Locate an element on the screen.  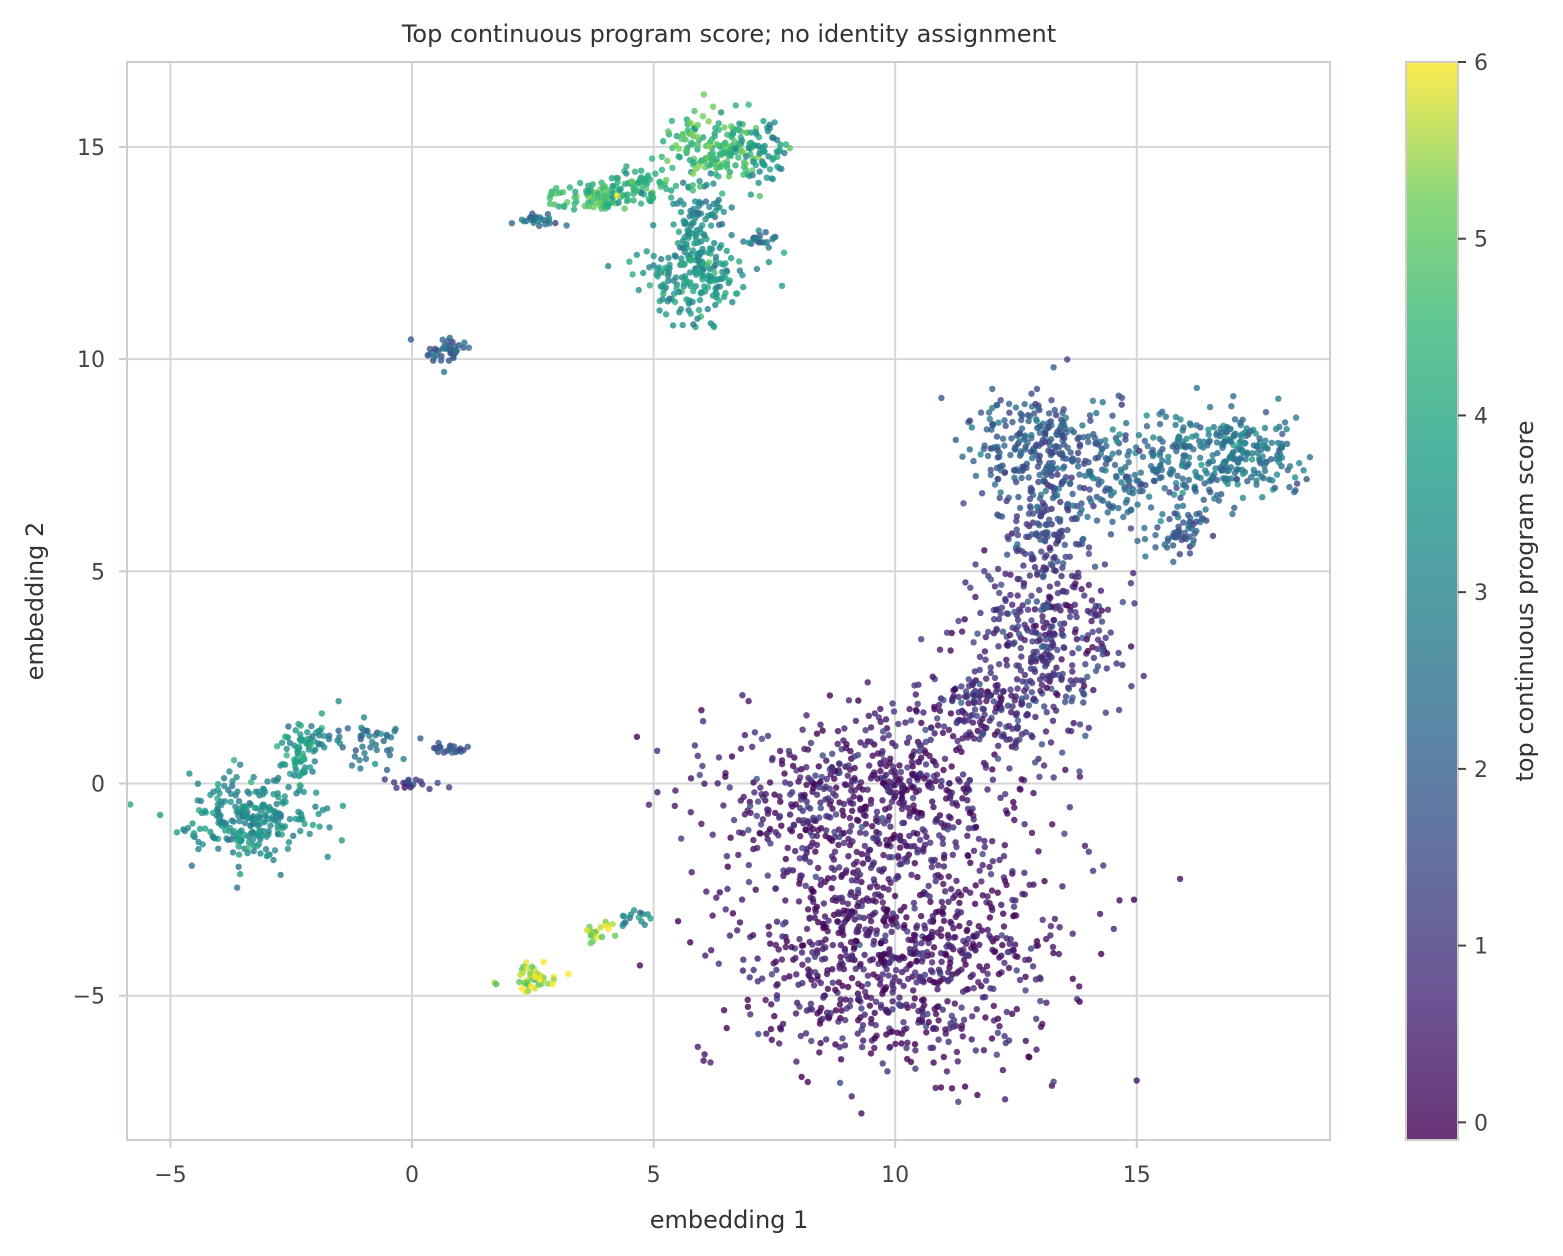
colorbar-frame is located at coordinates (1432, 601).